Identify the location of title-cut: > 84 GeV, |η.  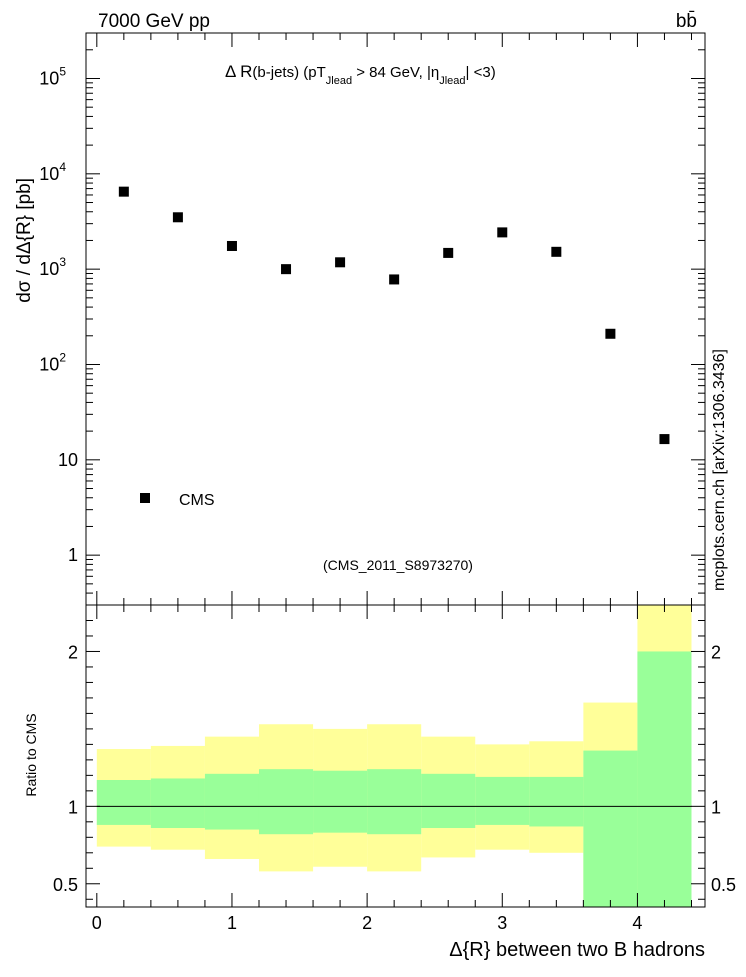
(395, 72).